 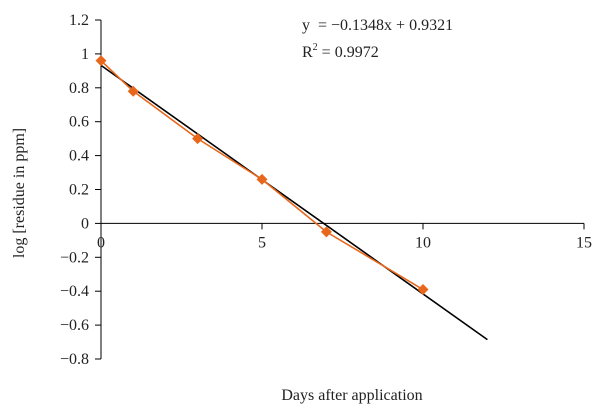 What do you see at coordinates (79, 88) in the screenshot?
I see `y-tick-label: 0.8` at bounding box center [79, 88].